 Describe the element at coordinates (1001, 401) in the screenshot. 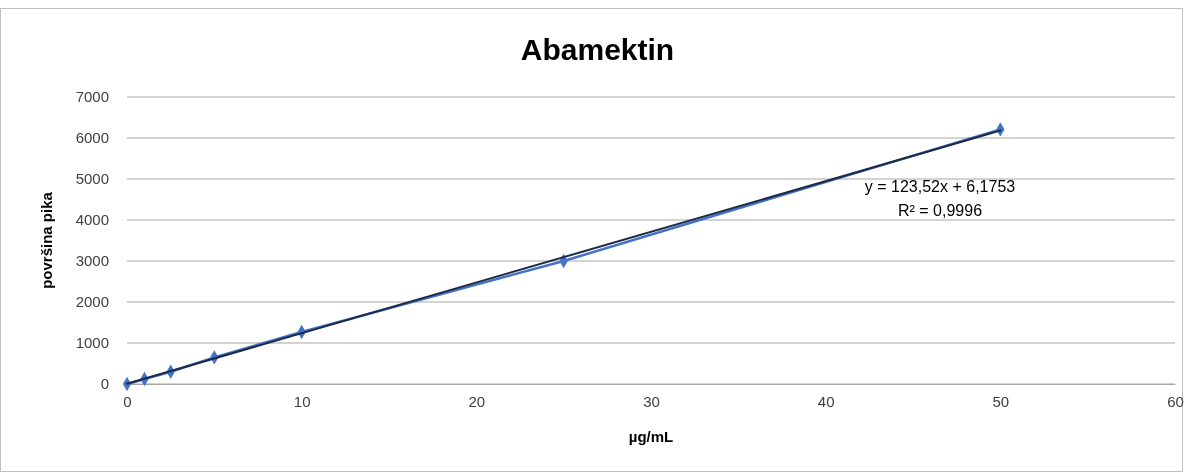

I see `x-tick-label: 50` at that location.